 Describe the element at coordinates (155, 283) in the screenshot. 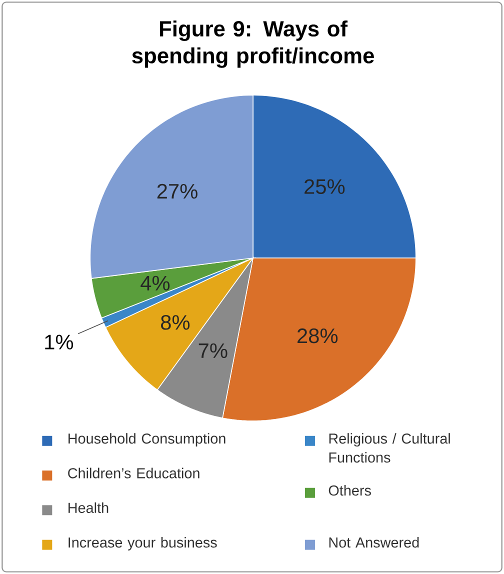

I see `data-label: 4%` at that location.